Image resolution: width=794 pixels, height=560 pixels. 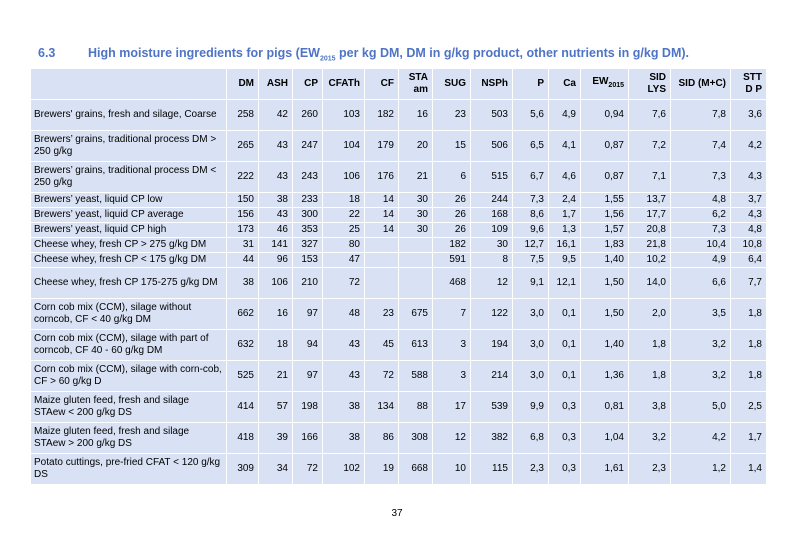 What do you see at coordinates (604, 438) in the screenshot?
I see `value-cell: 1,04` at bounding box center [604, 438].